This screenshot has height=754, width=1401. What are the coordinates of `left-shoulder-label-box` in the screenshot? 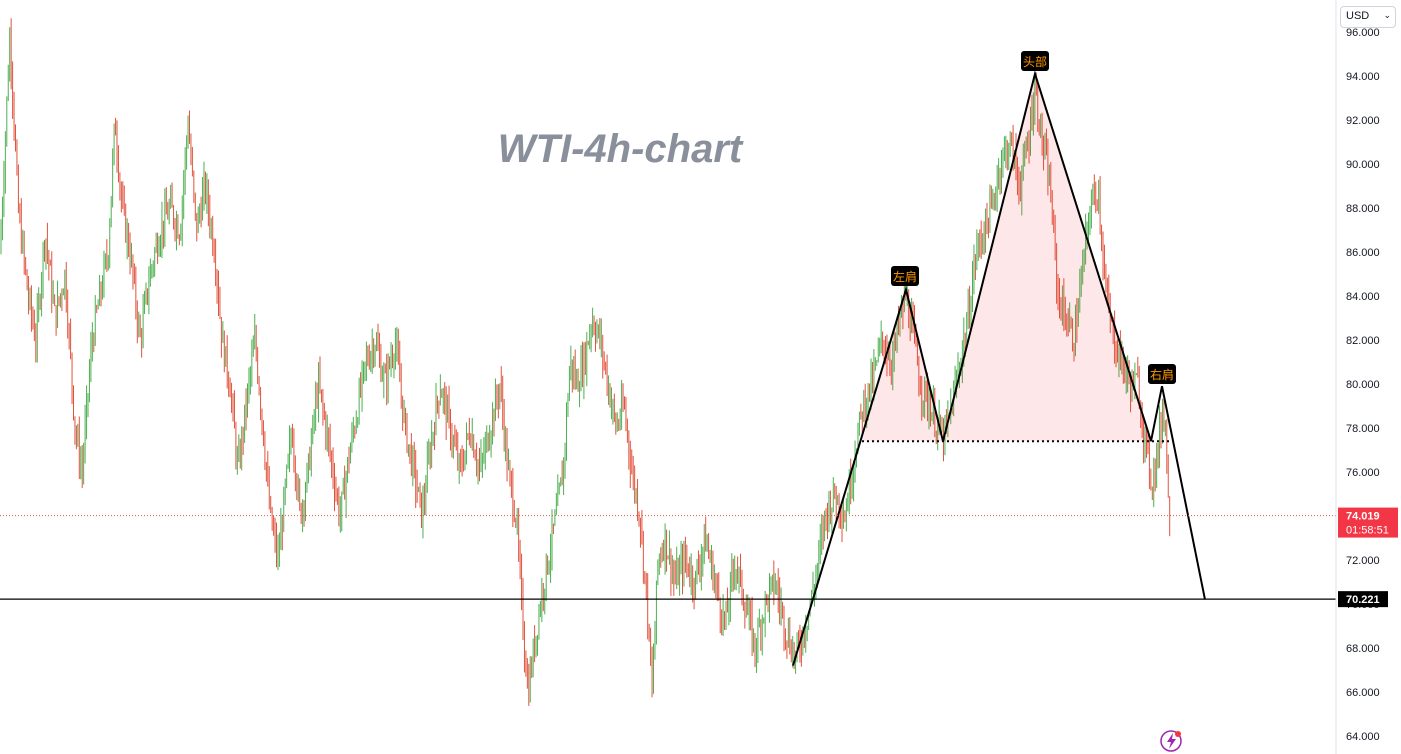 It's located at (905, 276).